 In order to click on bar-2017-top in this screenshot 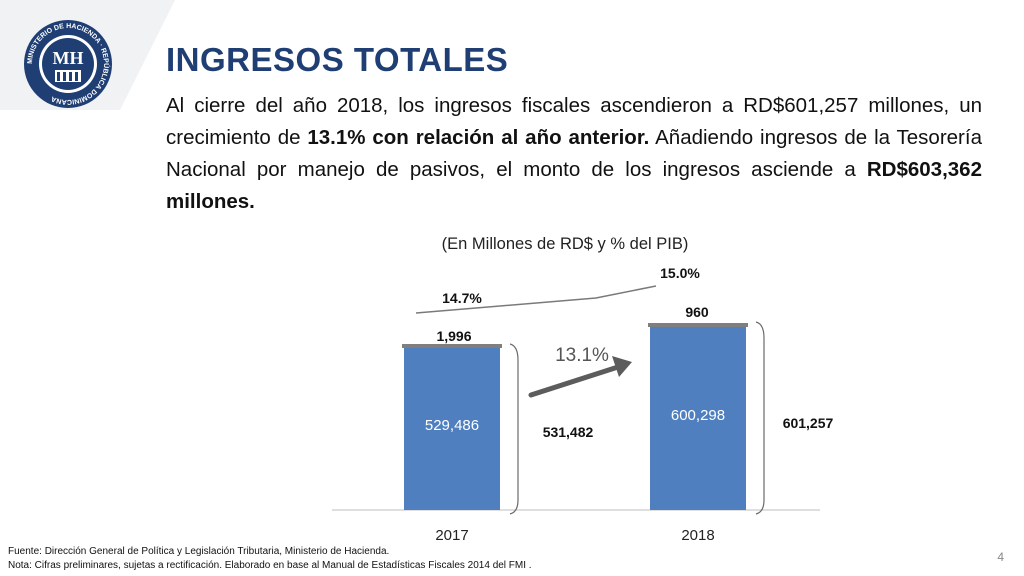, I will do `click(452, 346)`.